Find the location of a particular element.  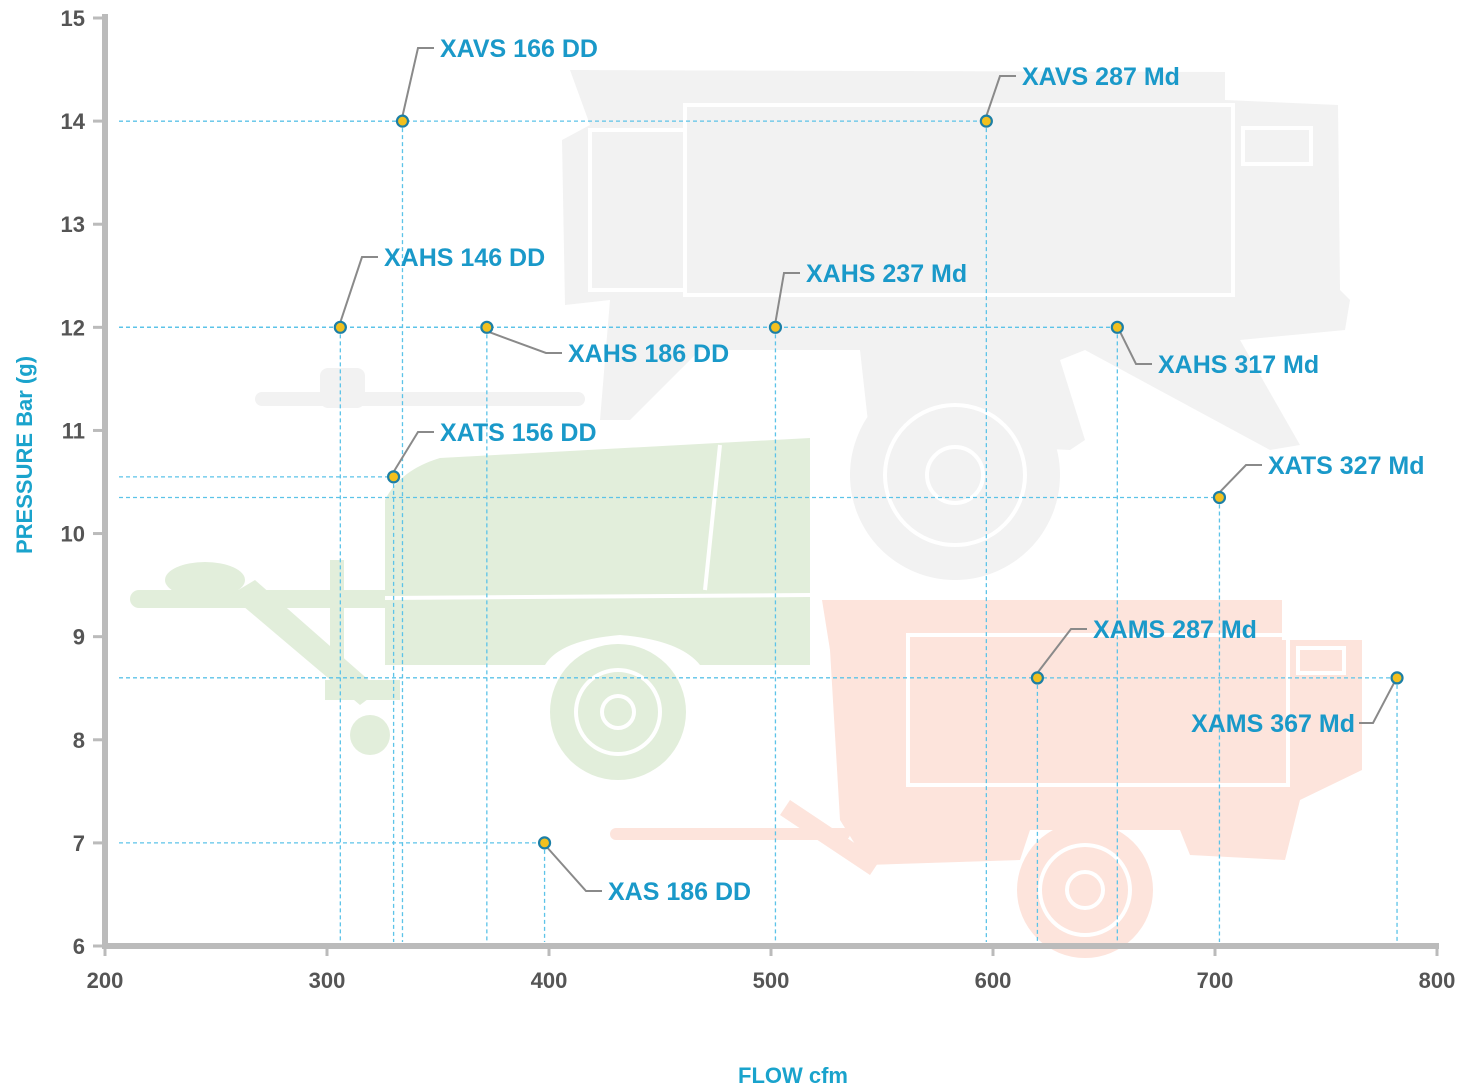

x-axis-title: FLOW cfm is located at coordinates (793, 1074).